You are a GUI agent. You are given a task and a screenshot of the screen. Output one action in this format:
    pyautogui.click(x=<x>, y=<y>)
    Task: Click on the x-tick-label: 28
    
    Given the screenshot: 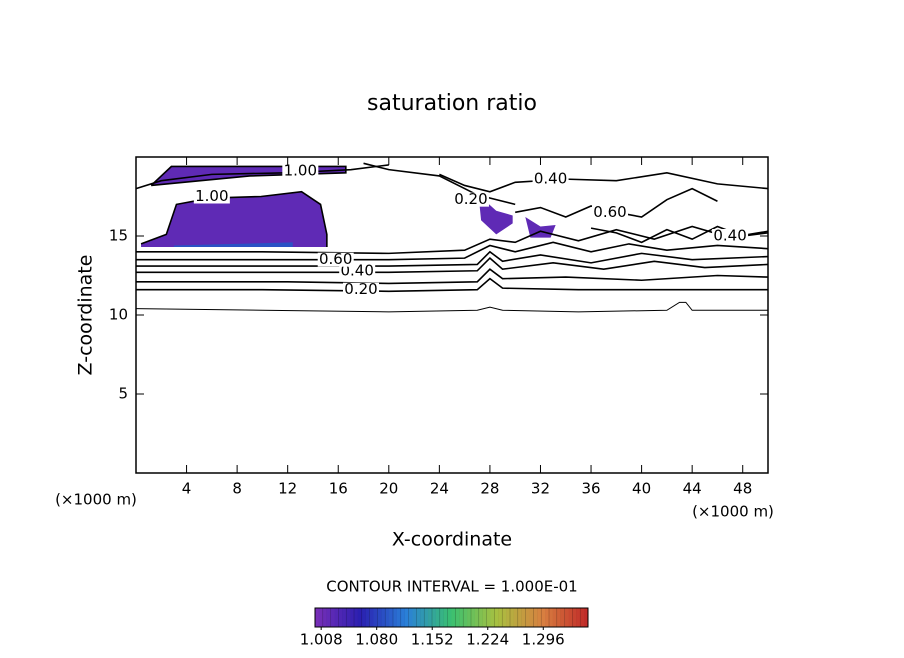 What is the action you would take?
    pyautogui.click(x=489, y=489)
    